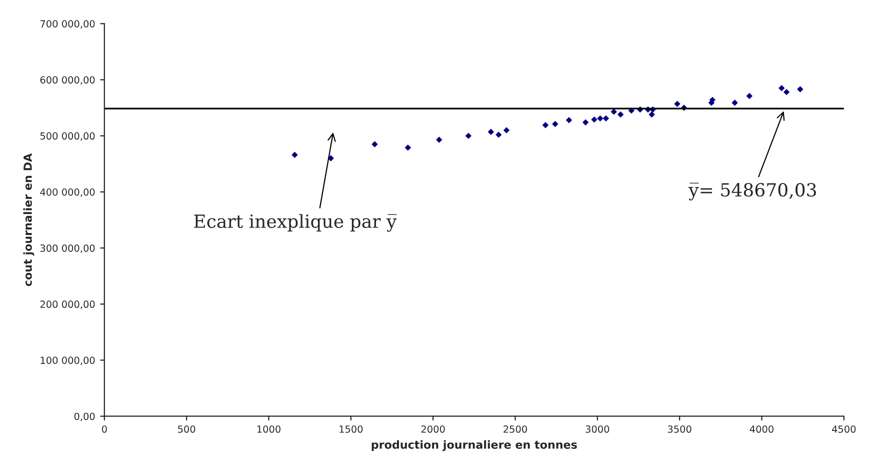  I want to click on x-tick-label: 1500, so click(351, 429).